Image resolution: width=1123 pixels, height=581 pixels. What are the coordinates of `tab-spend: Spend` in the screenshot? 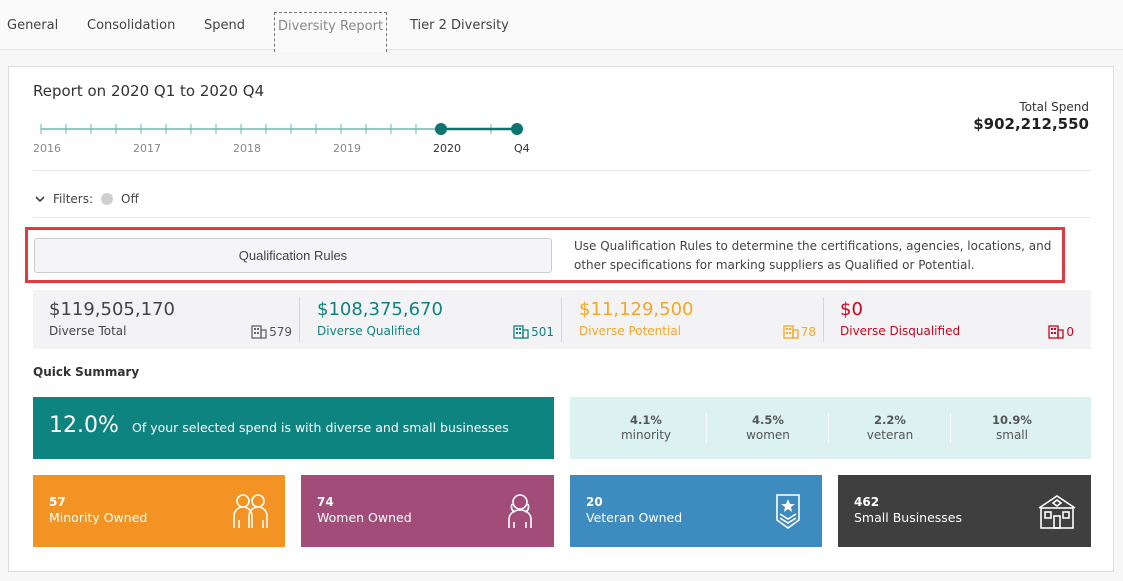 It's located at (224, 25).